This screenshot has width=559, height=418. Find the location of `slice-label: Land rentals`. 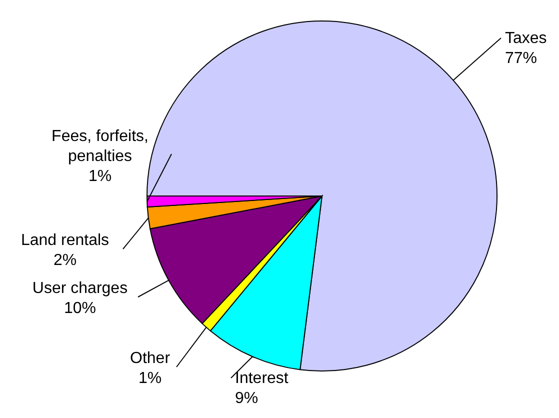

slice-label: Land rentals is located at coordinates (65, 240).